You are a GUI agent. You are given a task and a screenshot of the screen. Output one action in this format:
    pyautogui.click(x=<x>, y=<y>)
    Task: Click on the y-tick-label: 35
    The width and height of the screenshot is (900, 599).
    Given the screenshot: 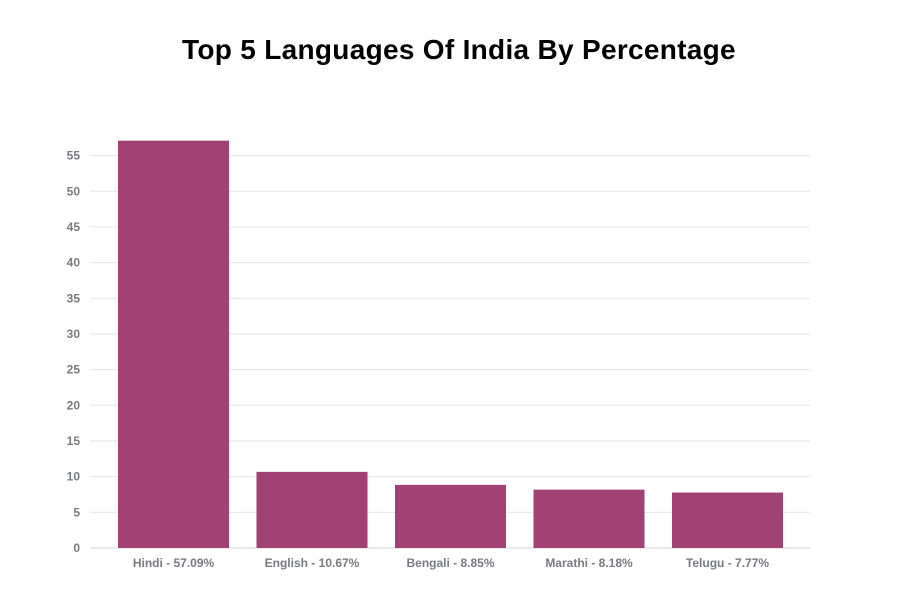 What is the action you would take?
    pyautogui.click(x=74, y=298)
    